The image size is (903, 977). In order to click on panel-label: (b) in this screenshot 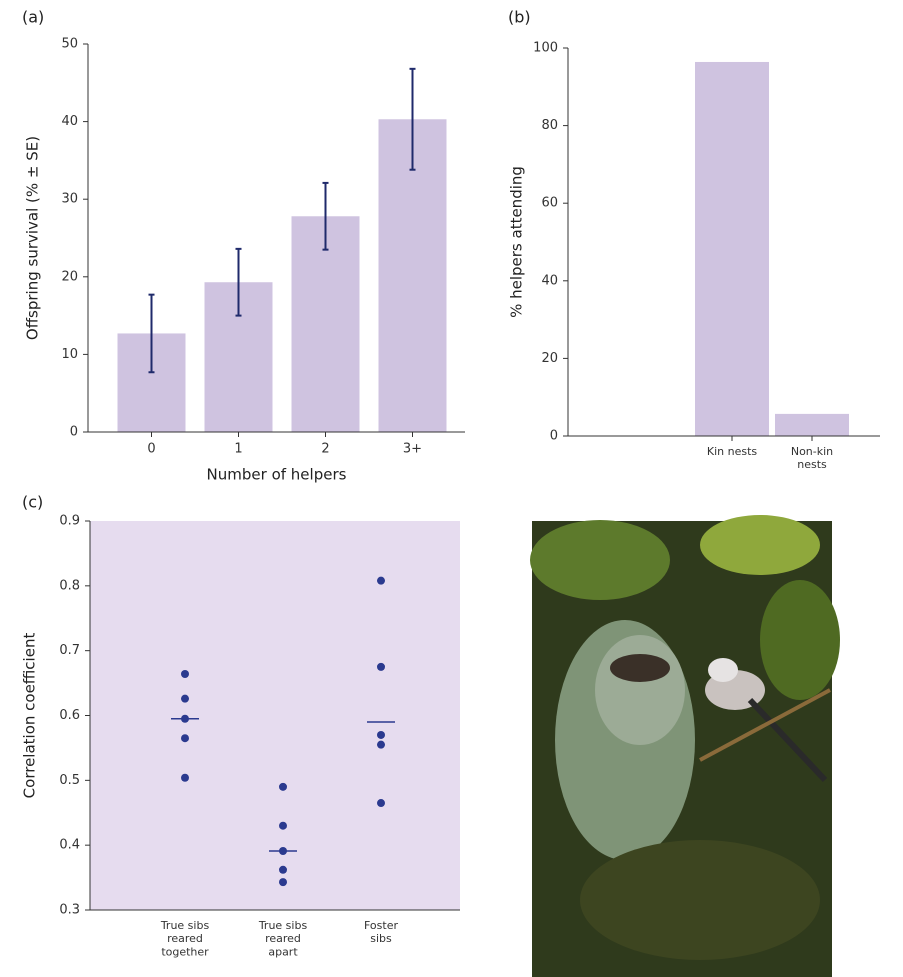, I will do `click(519, 17)`.